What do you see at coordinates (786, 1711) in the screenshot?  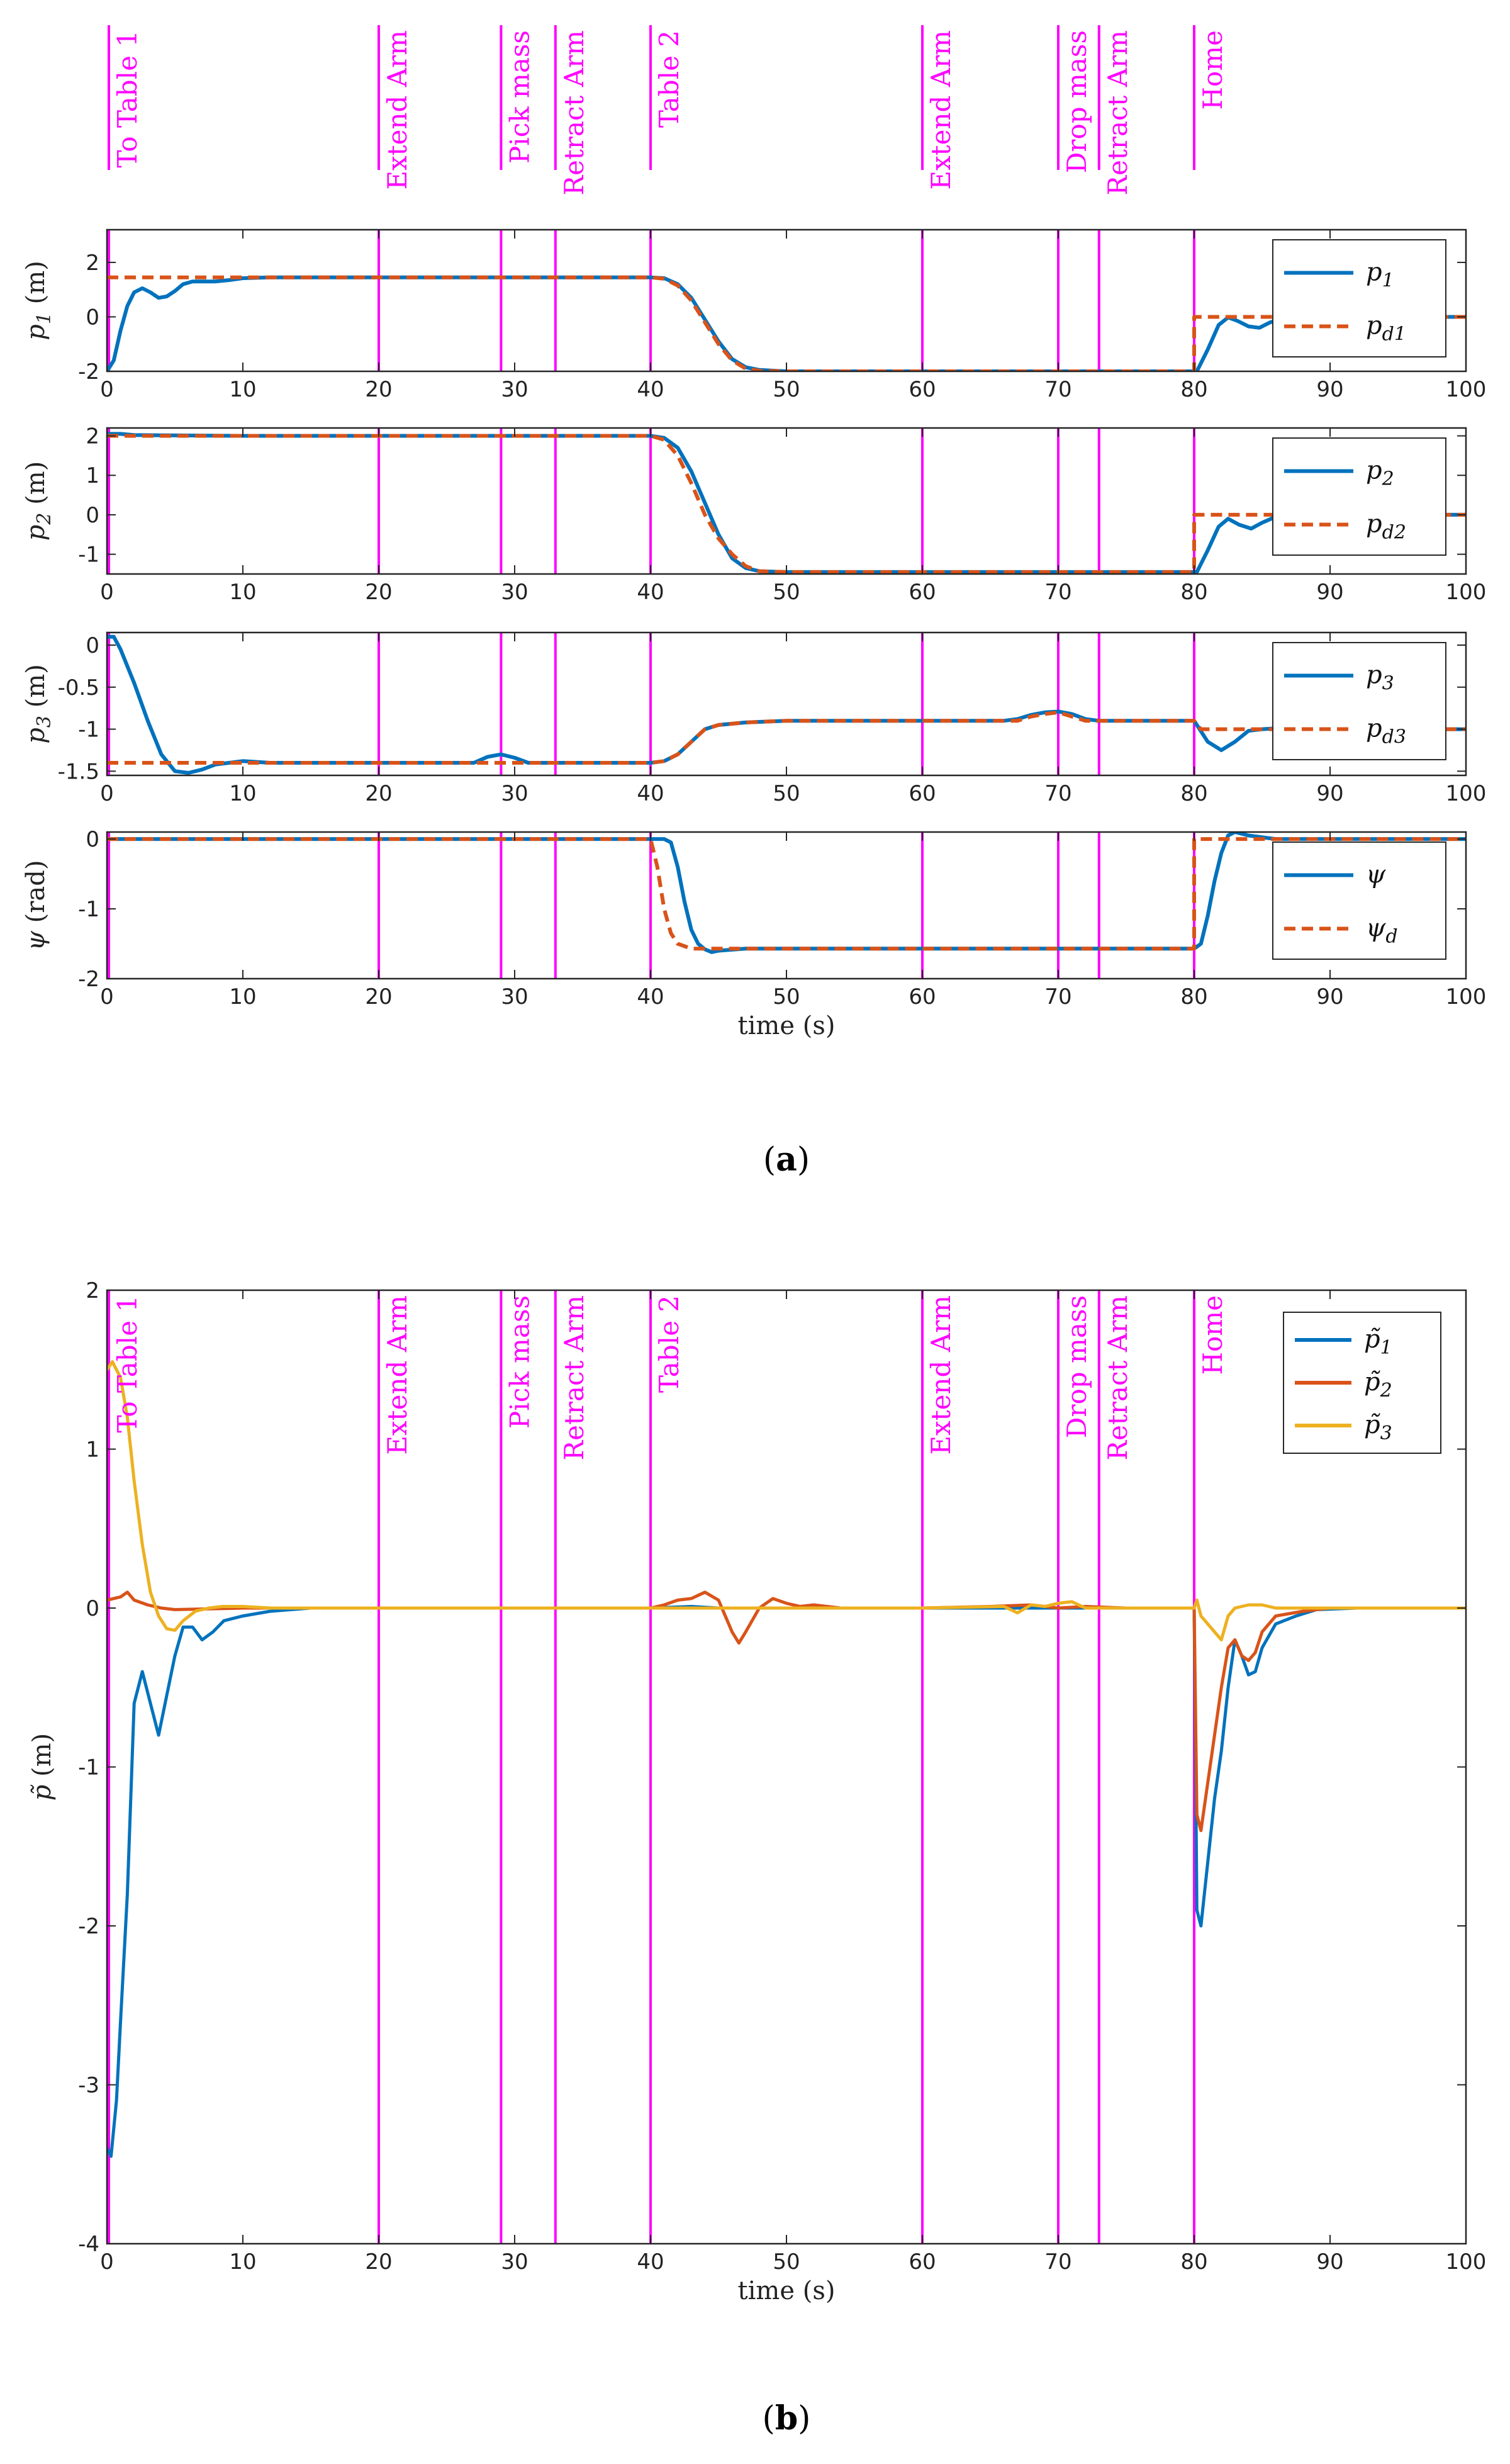 I see `series-line-orange-solid` at bounding box center [786, 1711].